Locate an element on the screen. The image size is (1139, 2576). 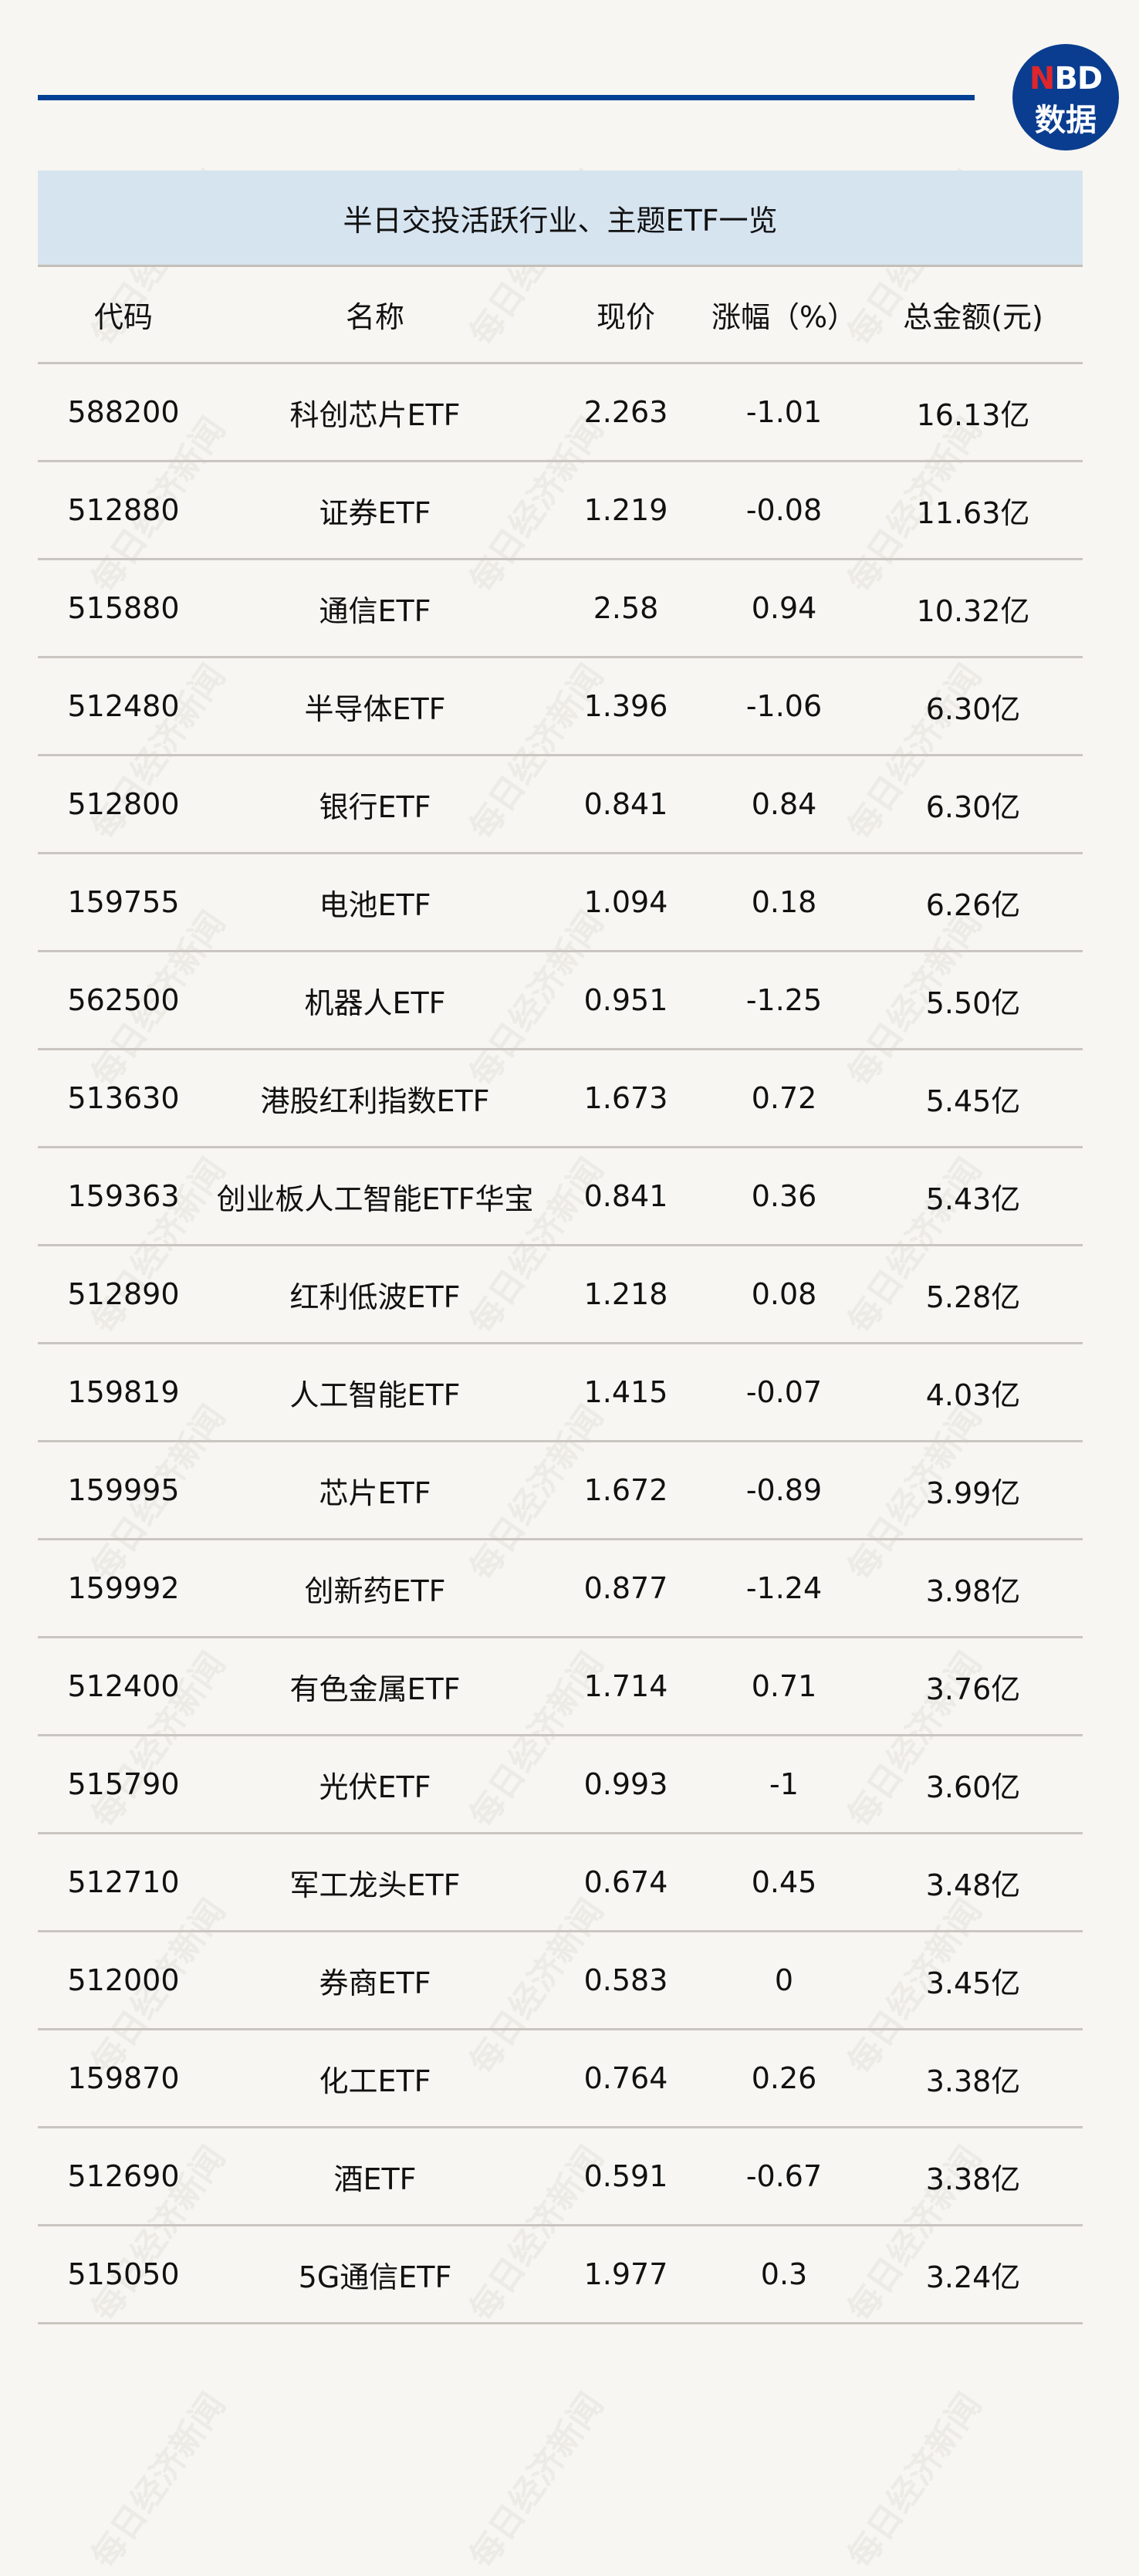
cell-price: 1.415 is located at coordinates (625, 1392).